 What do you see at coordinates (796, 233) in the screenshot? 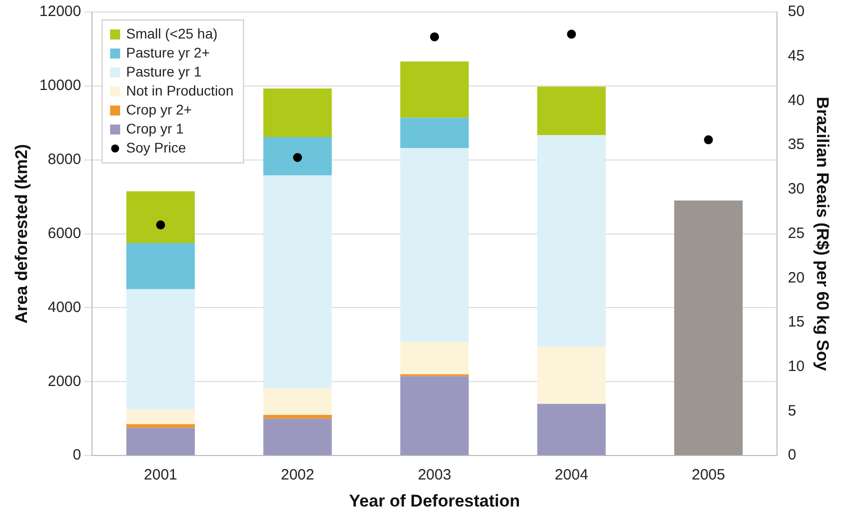
I see `y2-tick-label: 25` at bounding box center [796, 233].